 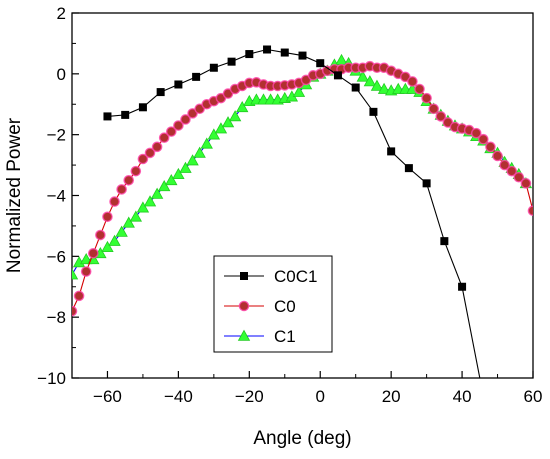 What do you see at coordinates (14, 195) in the screenshot?
I see `y-axis-title: Normalized Power` at bounding box center [14, 195].